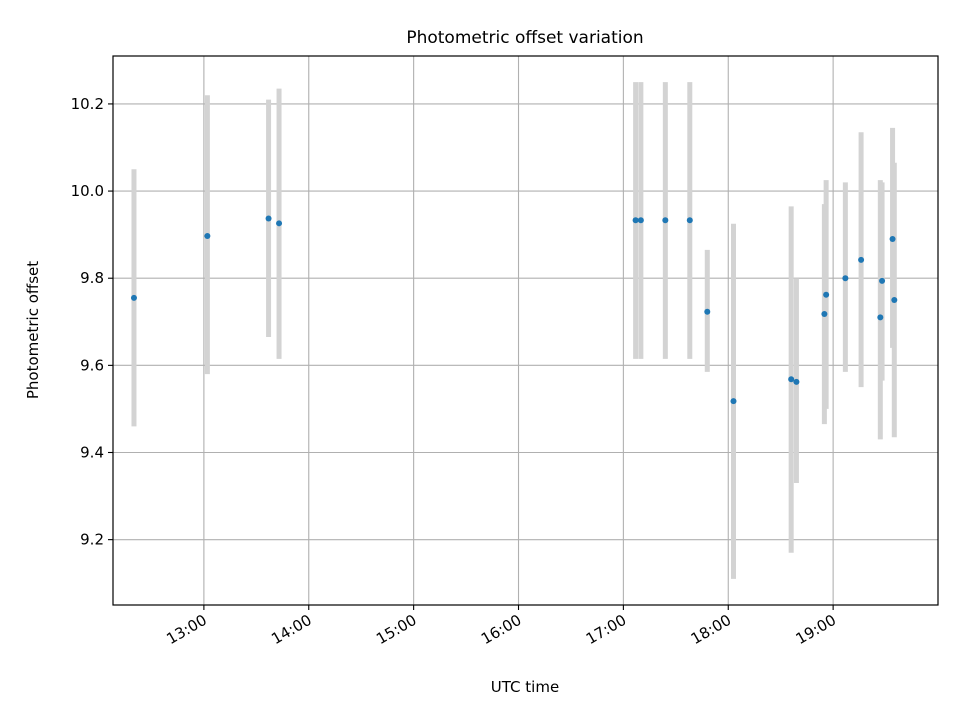 The width and height of the screenshot is (960, 724). I want to click on y-tick-label: 9.4, so click(92, 453).